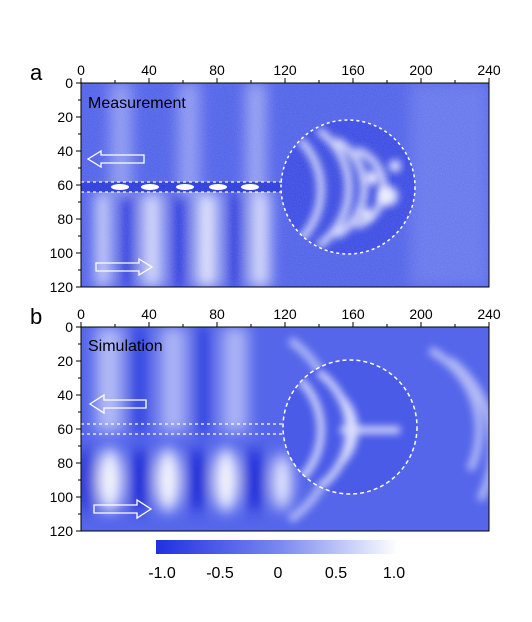  Describe the element at coordinates (348, 187) in the screenshot. I see `panel-a-cavity-outline` at that location.